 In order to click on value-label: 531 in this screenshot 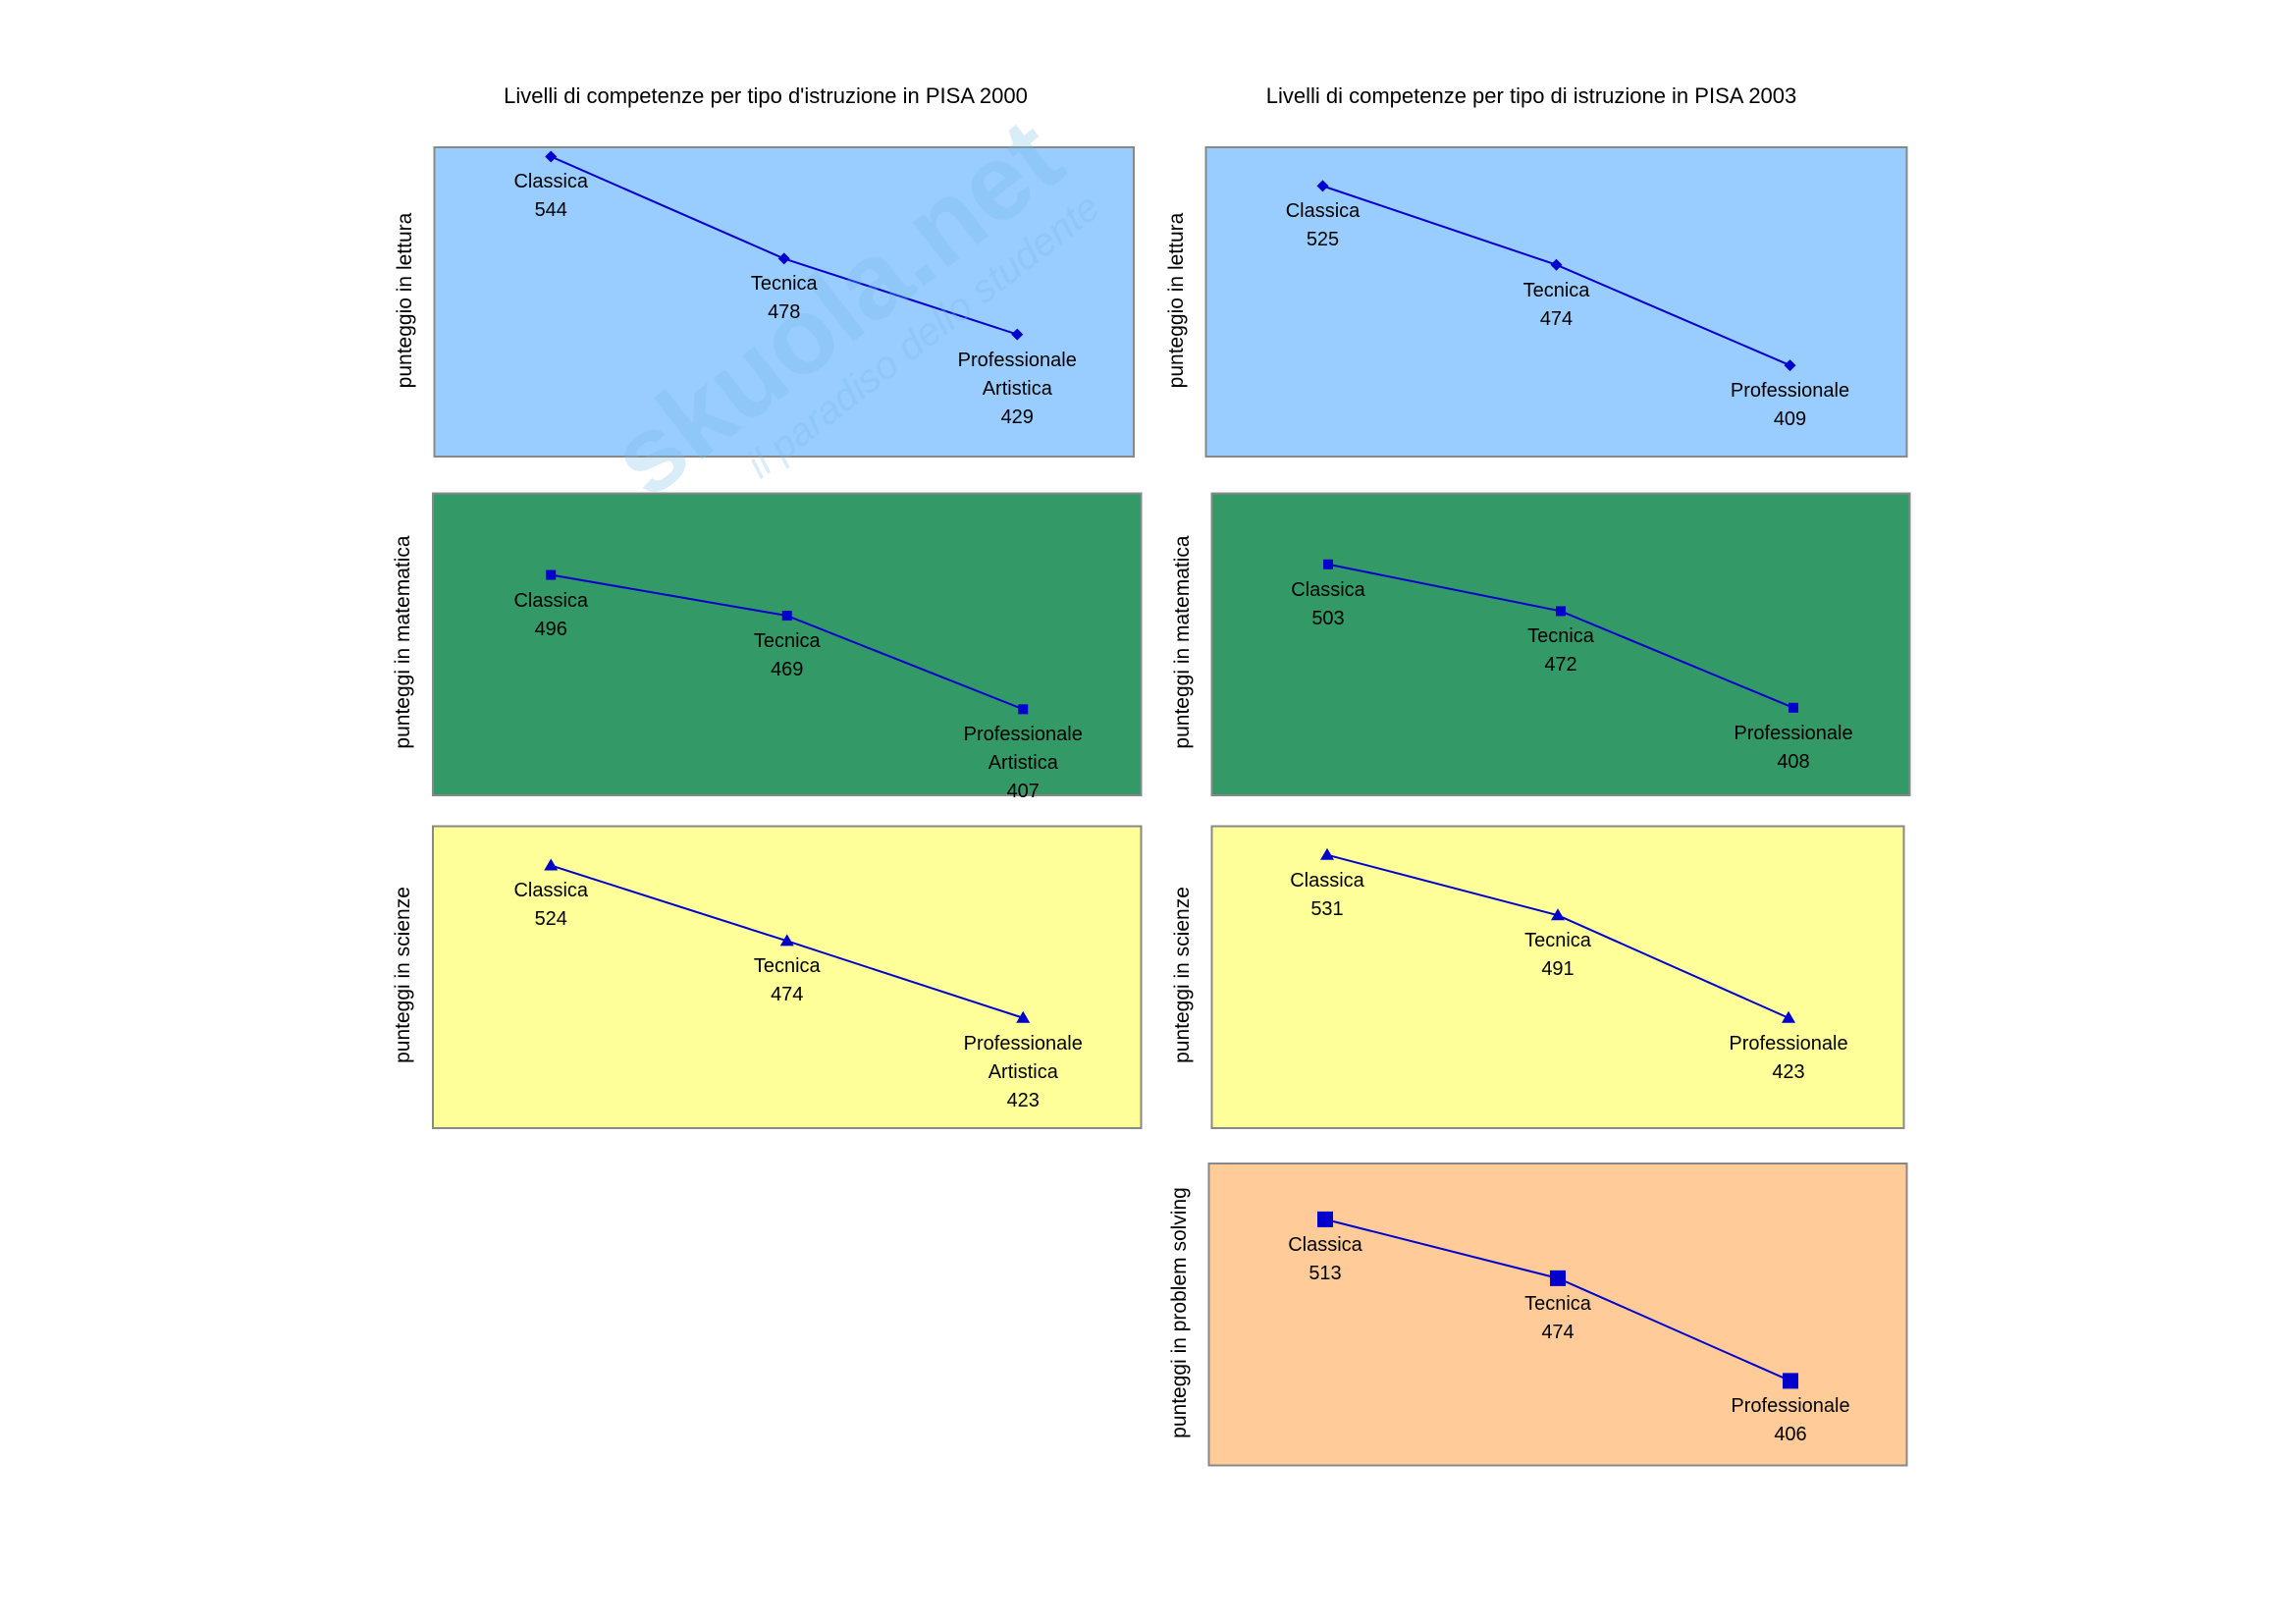, I will do `click(1327, 908)`.